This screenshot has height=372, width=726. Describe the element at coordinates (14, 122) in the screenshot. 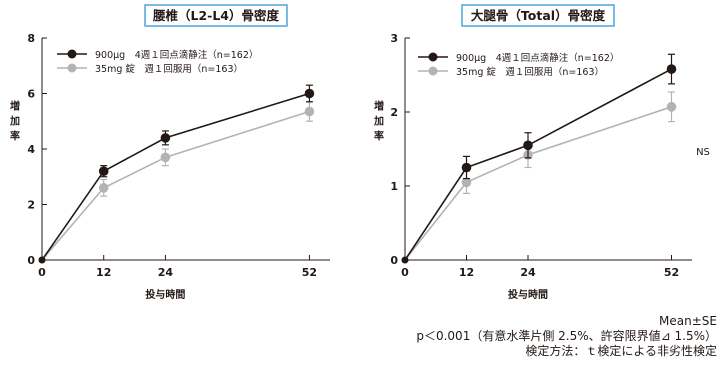

I see `lumbar-y-axis-label: 増加率` at that location.